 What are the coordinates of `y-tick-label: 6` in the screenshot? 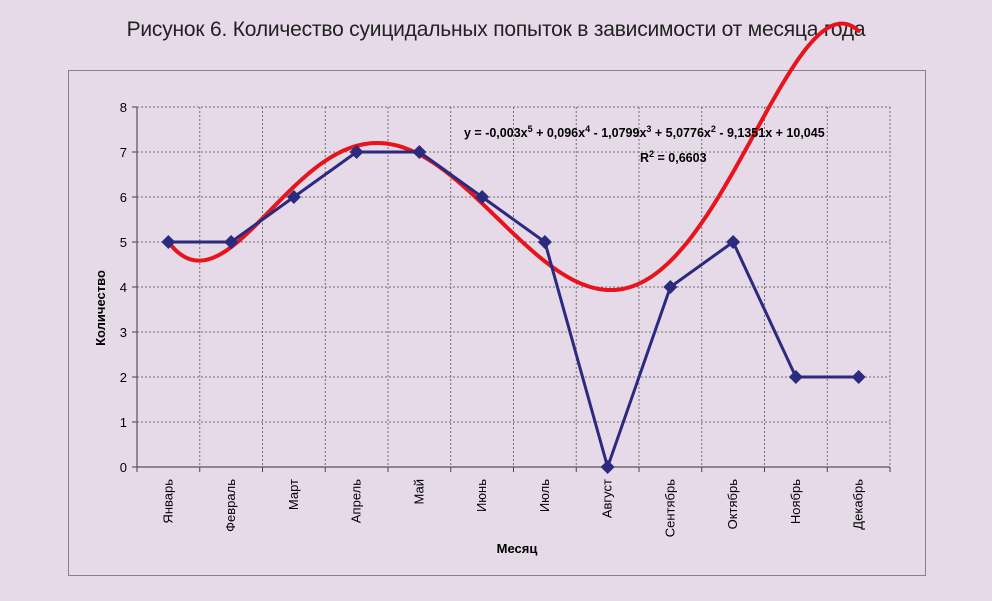 It's located at (123, 197).